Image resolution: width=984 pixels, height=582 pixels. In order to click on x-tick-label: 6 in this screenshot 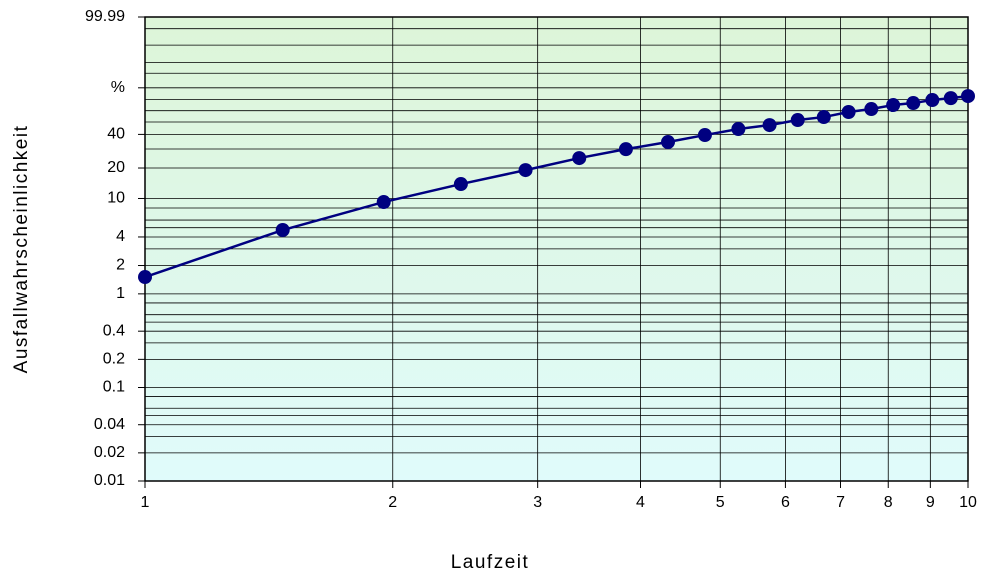, I will do `click(785, 502)`.